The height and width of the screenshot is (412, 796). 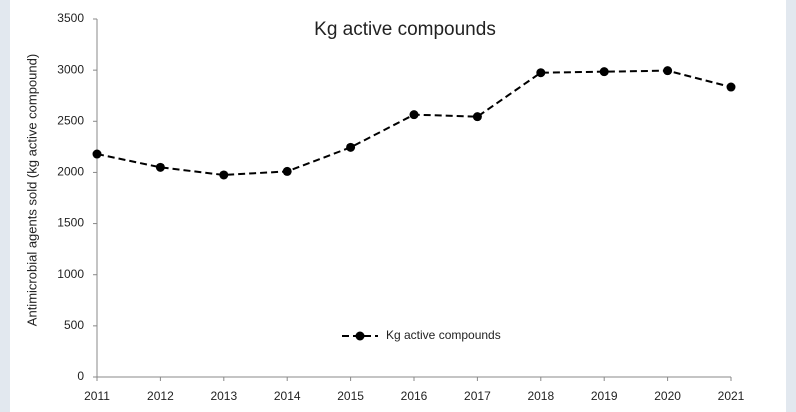 I want to click on y-tick-label: 1500, so click(x=70, y=223).